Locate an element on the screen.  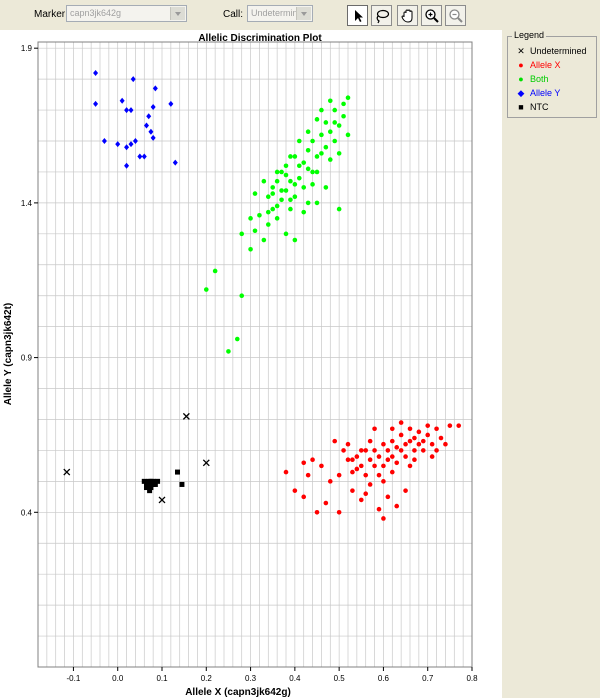
pointer-tool-button is located at coordinates (357, 15).